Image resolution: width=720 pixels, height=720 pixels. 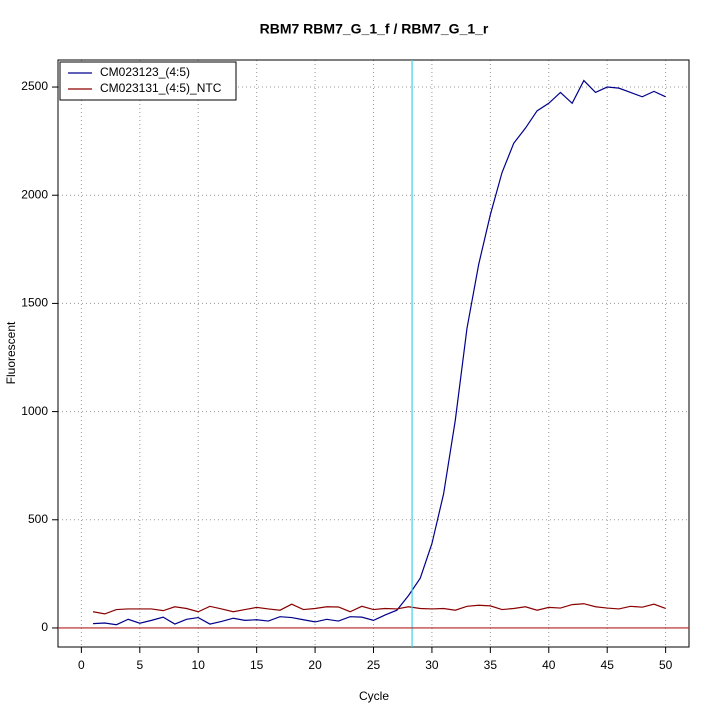 What do you see at coordinates (549, 665) in the screenshot?
I see `x-tick-label: 40` at bounding box center [549, 665].